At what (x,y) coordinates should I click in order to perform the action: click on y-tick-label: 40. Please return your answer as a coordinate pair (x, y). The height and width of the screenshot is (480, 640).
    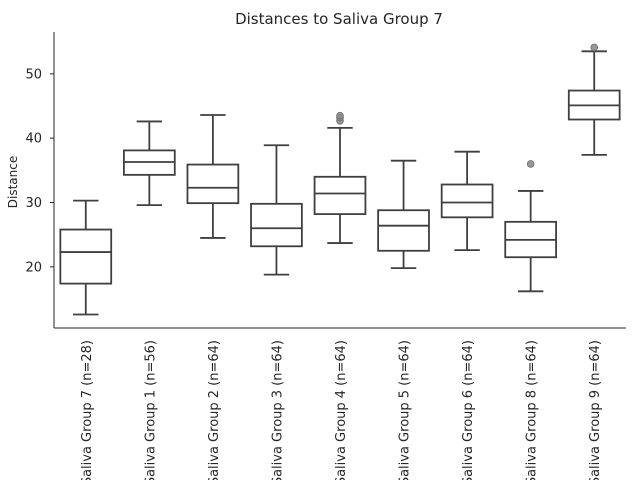
    Looking at the image, I should click on (33, 139).